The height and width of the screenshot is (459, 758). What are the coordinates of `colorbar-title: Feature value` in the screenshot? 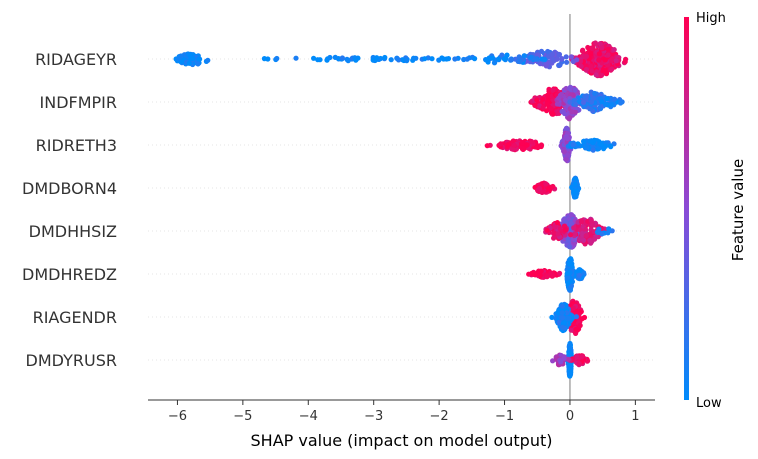 It's located at (738, 210).